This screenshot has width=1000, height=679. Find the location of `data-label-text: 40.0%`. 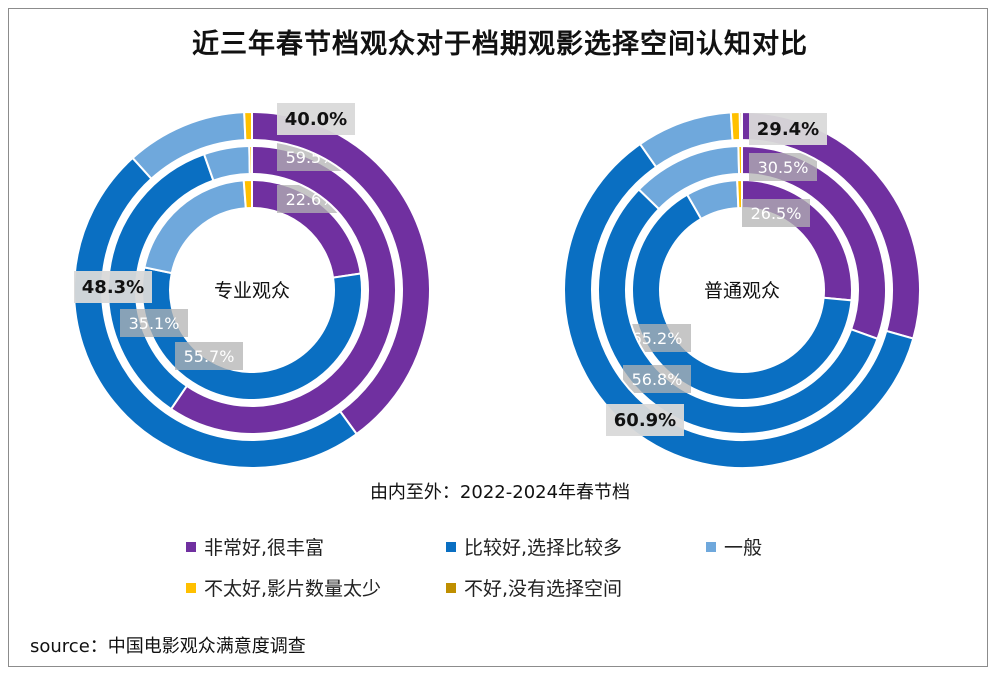

data-label-text: 40.0% is located at coordinates (316, 119).